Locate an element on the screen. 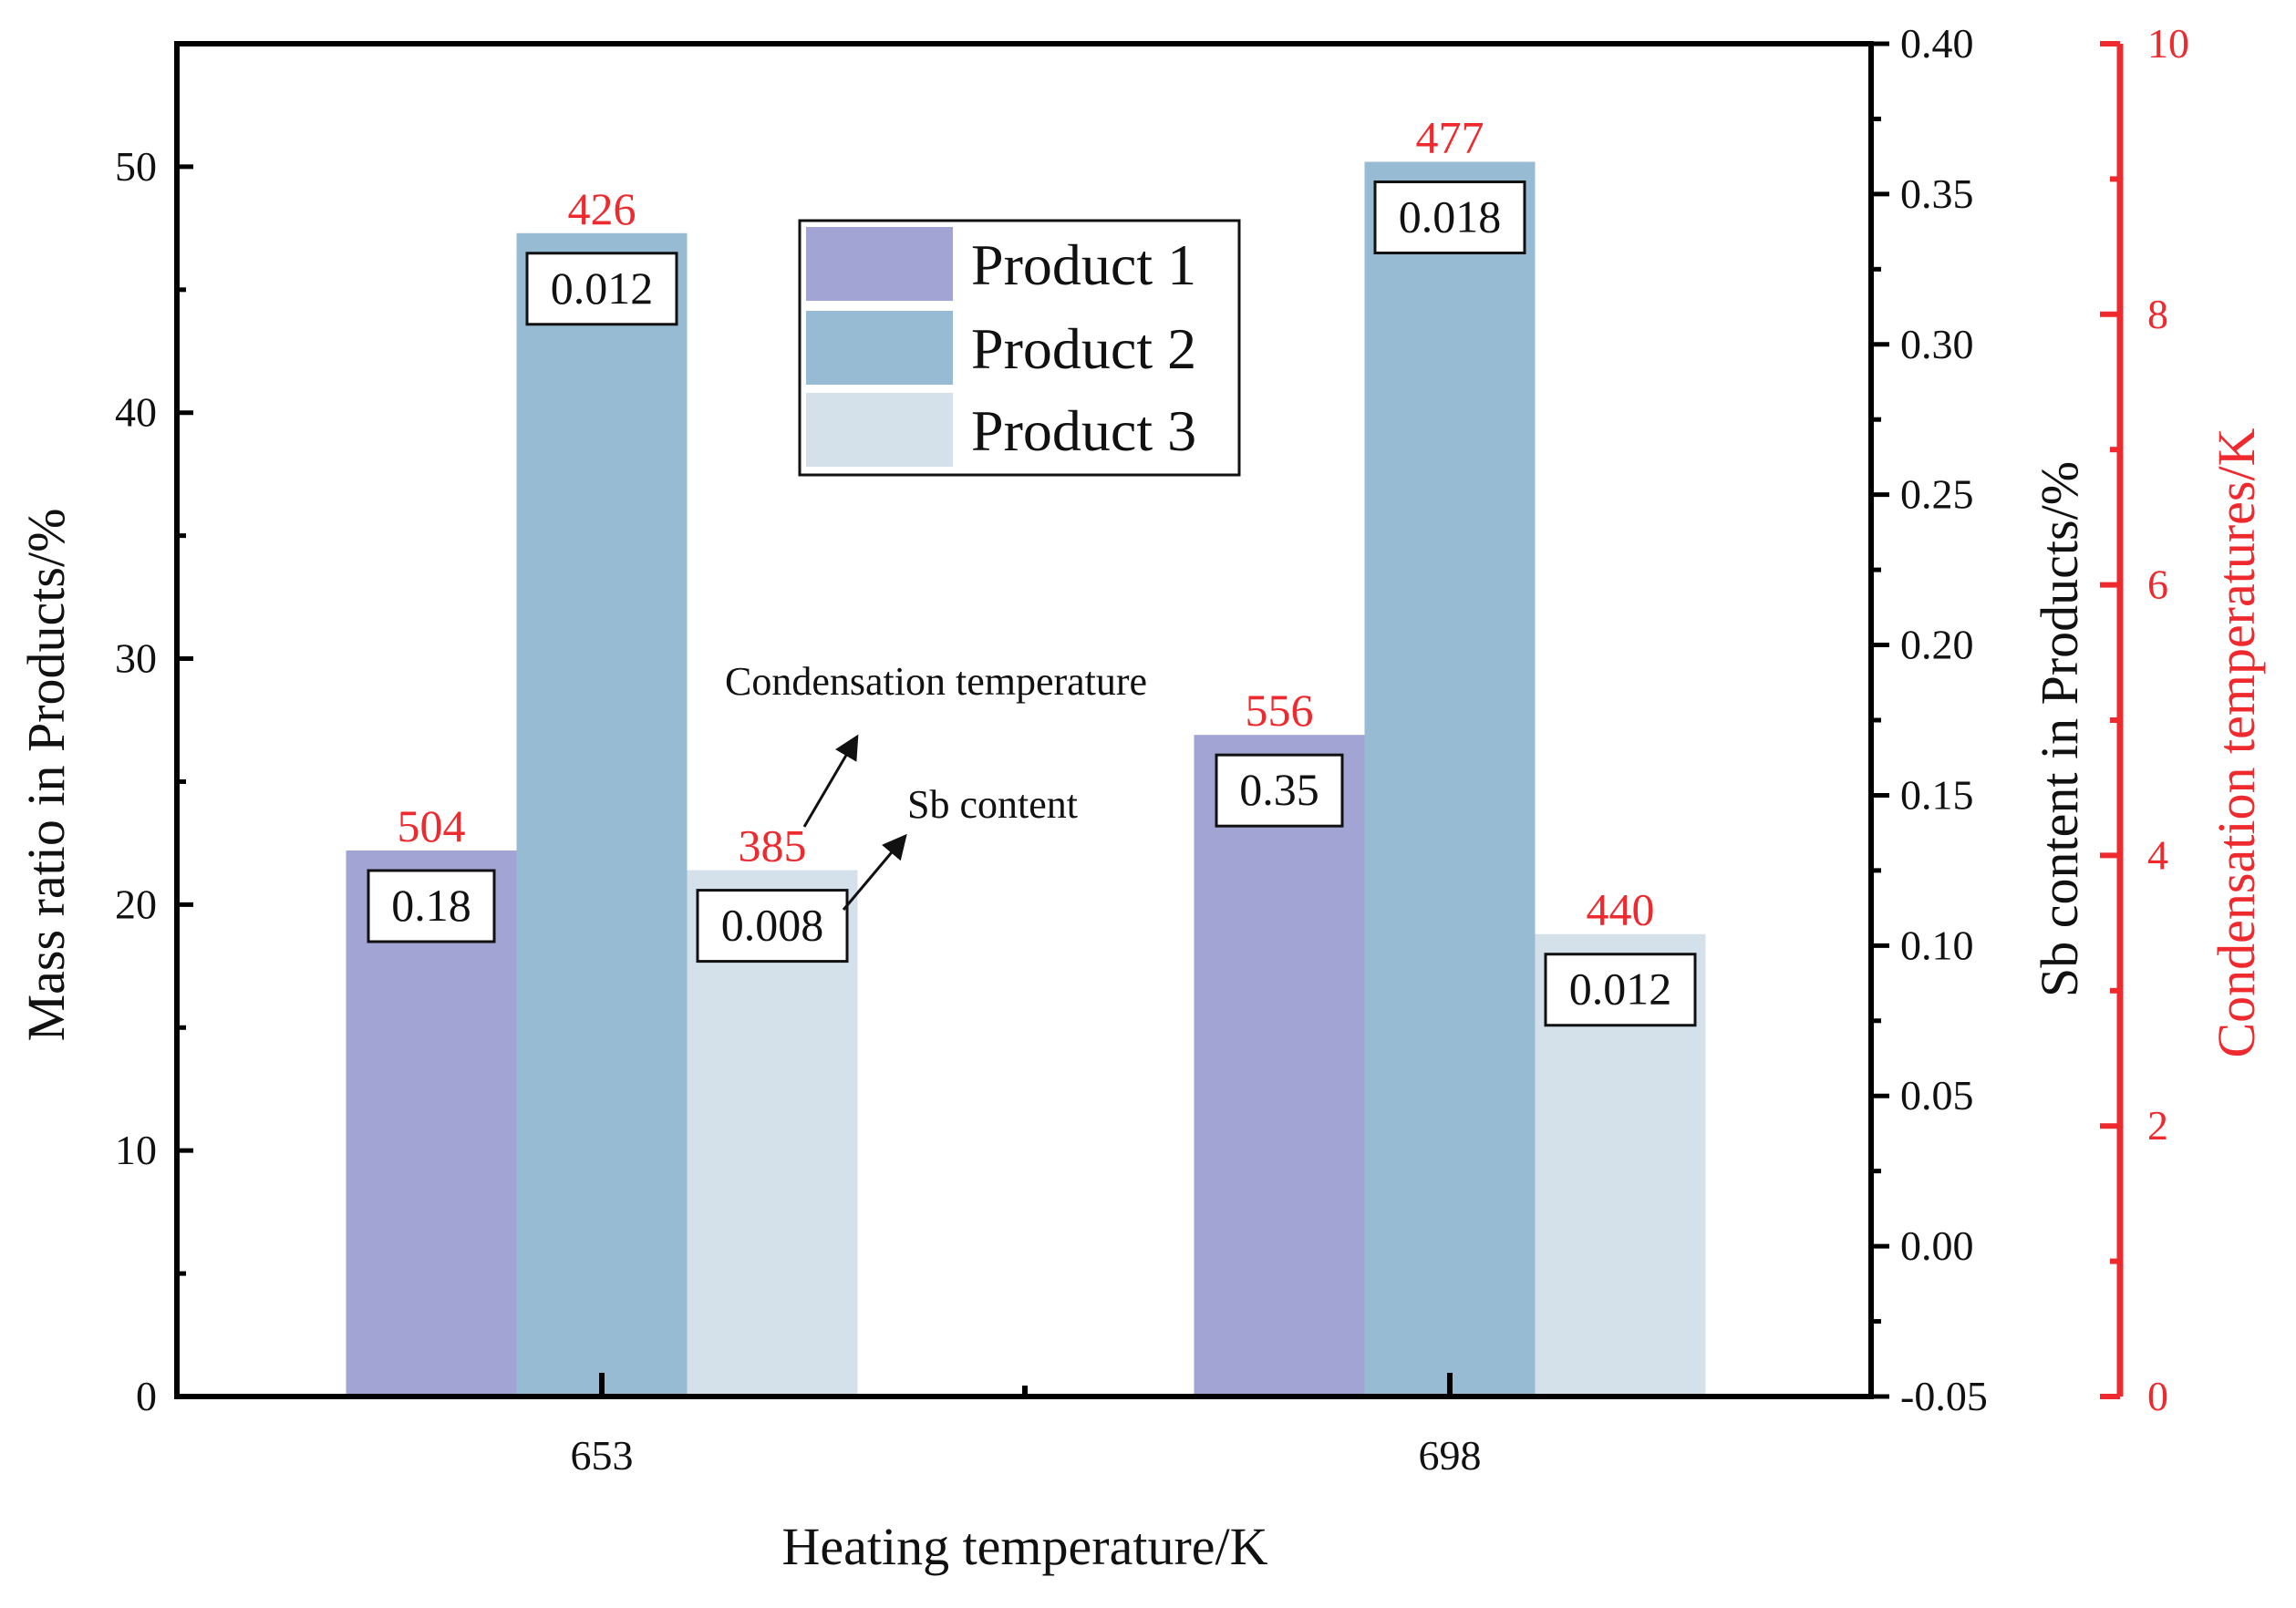 The width and height of the screenshot is (2296, 1608). condensation-label-product-2-698: 477 is located at coordinates (1450, 137).